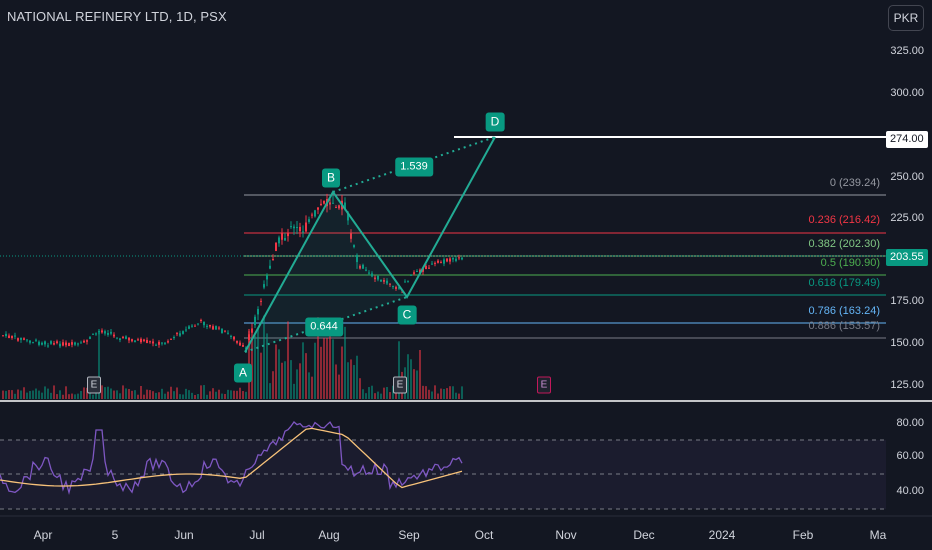  Describe the element at coordinates (115, 535) in the screenshot. I see `time-axis-label: 5` at that location.